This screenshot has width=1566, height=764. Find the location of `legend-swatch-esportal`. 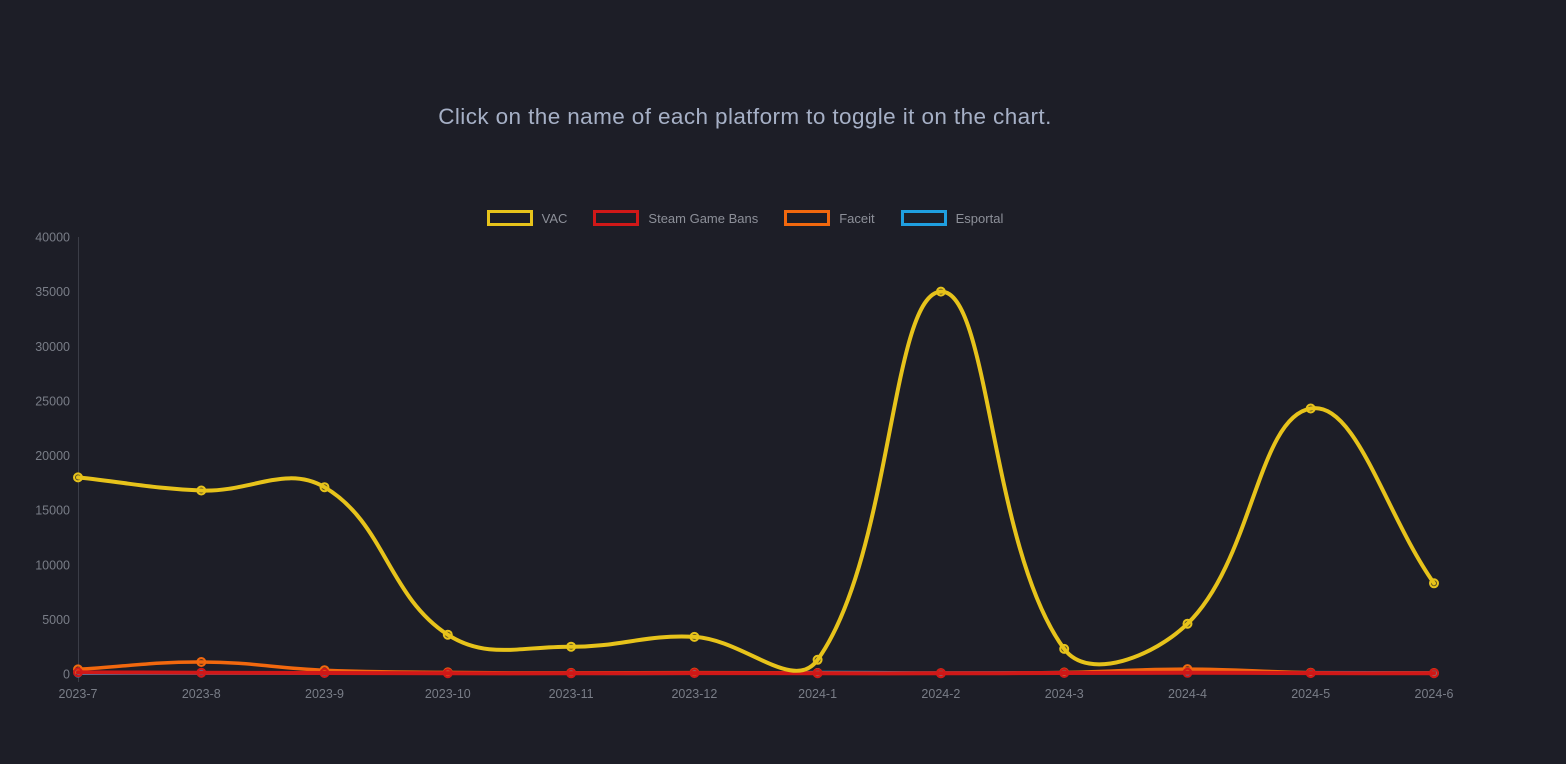

legend-swatch-esportal is located at coordinates (923, 218).